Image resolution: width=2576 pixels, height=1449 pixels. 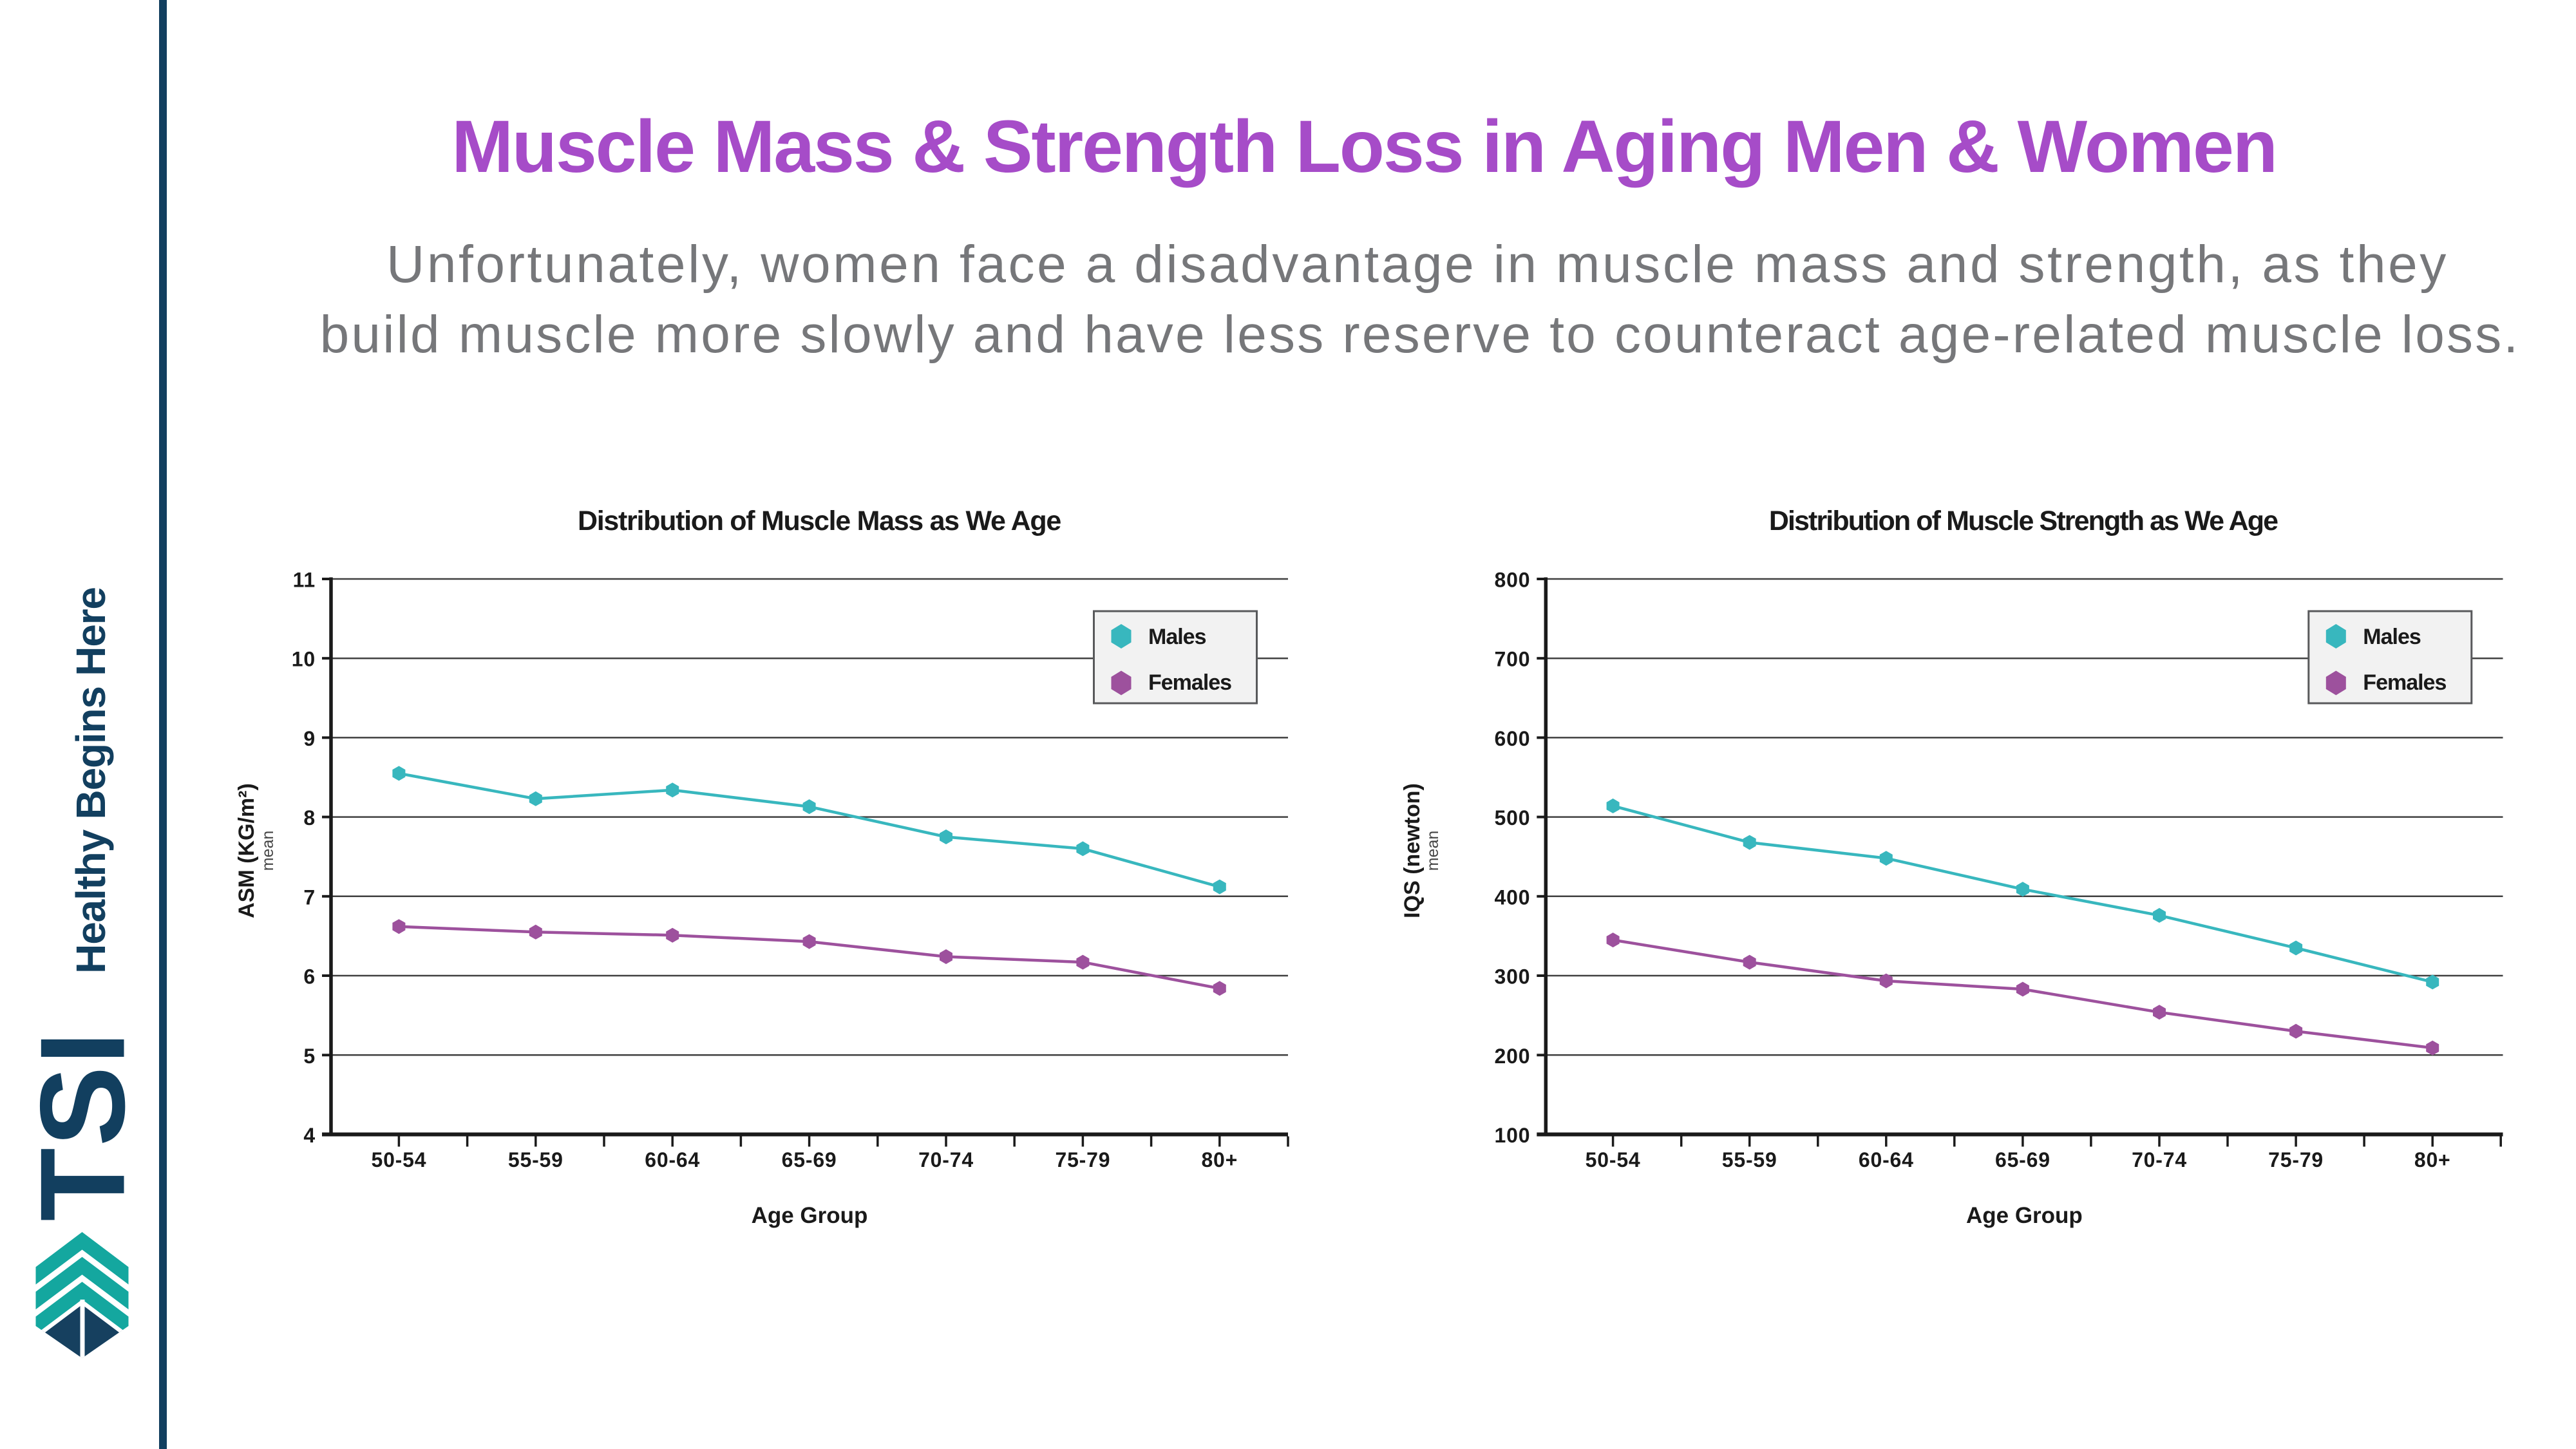 What do you see at coordinates (1513, 1135) in the screenshot?
I see `svg-text: 100` at bounding box center [1513, 1135].